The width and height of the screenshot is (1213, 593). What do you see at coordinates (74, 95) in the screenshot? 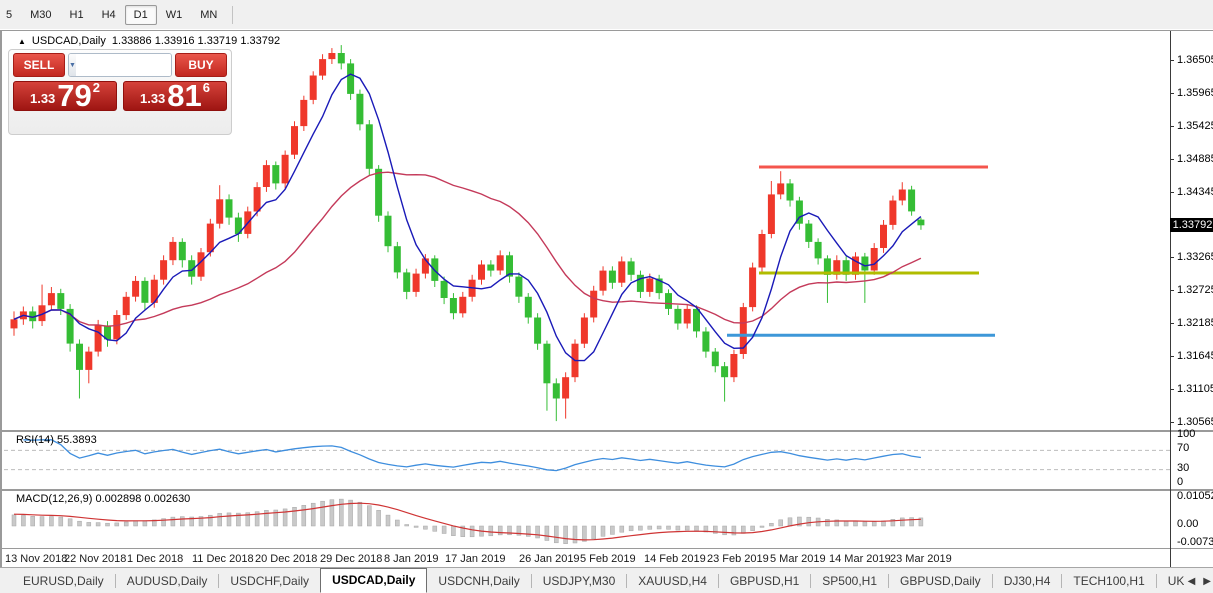
I see `sell-price-pips: 79` at bounding box center [74, 95].